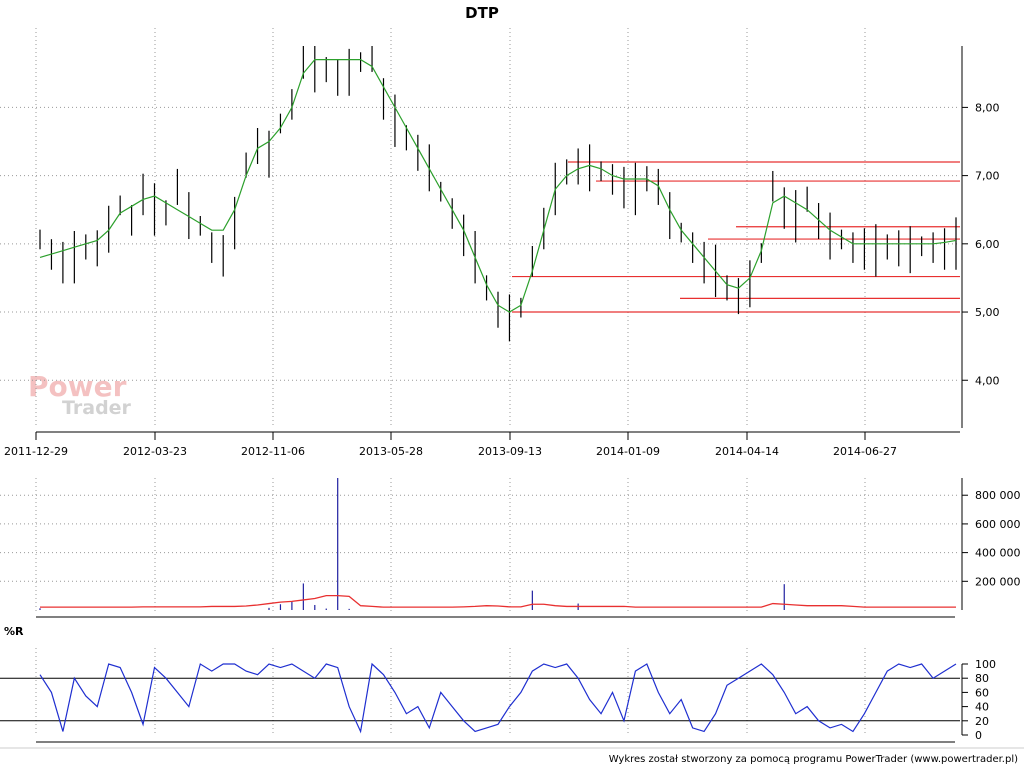 The image size is (1024, 768). Describe the element at coordinates (97, 408) in the screenshot. I see `watermark-line2: Trader` at that location.